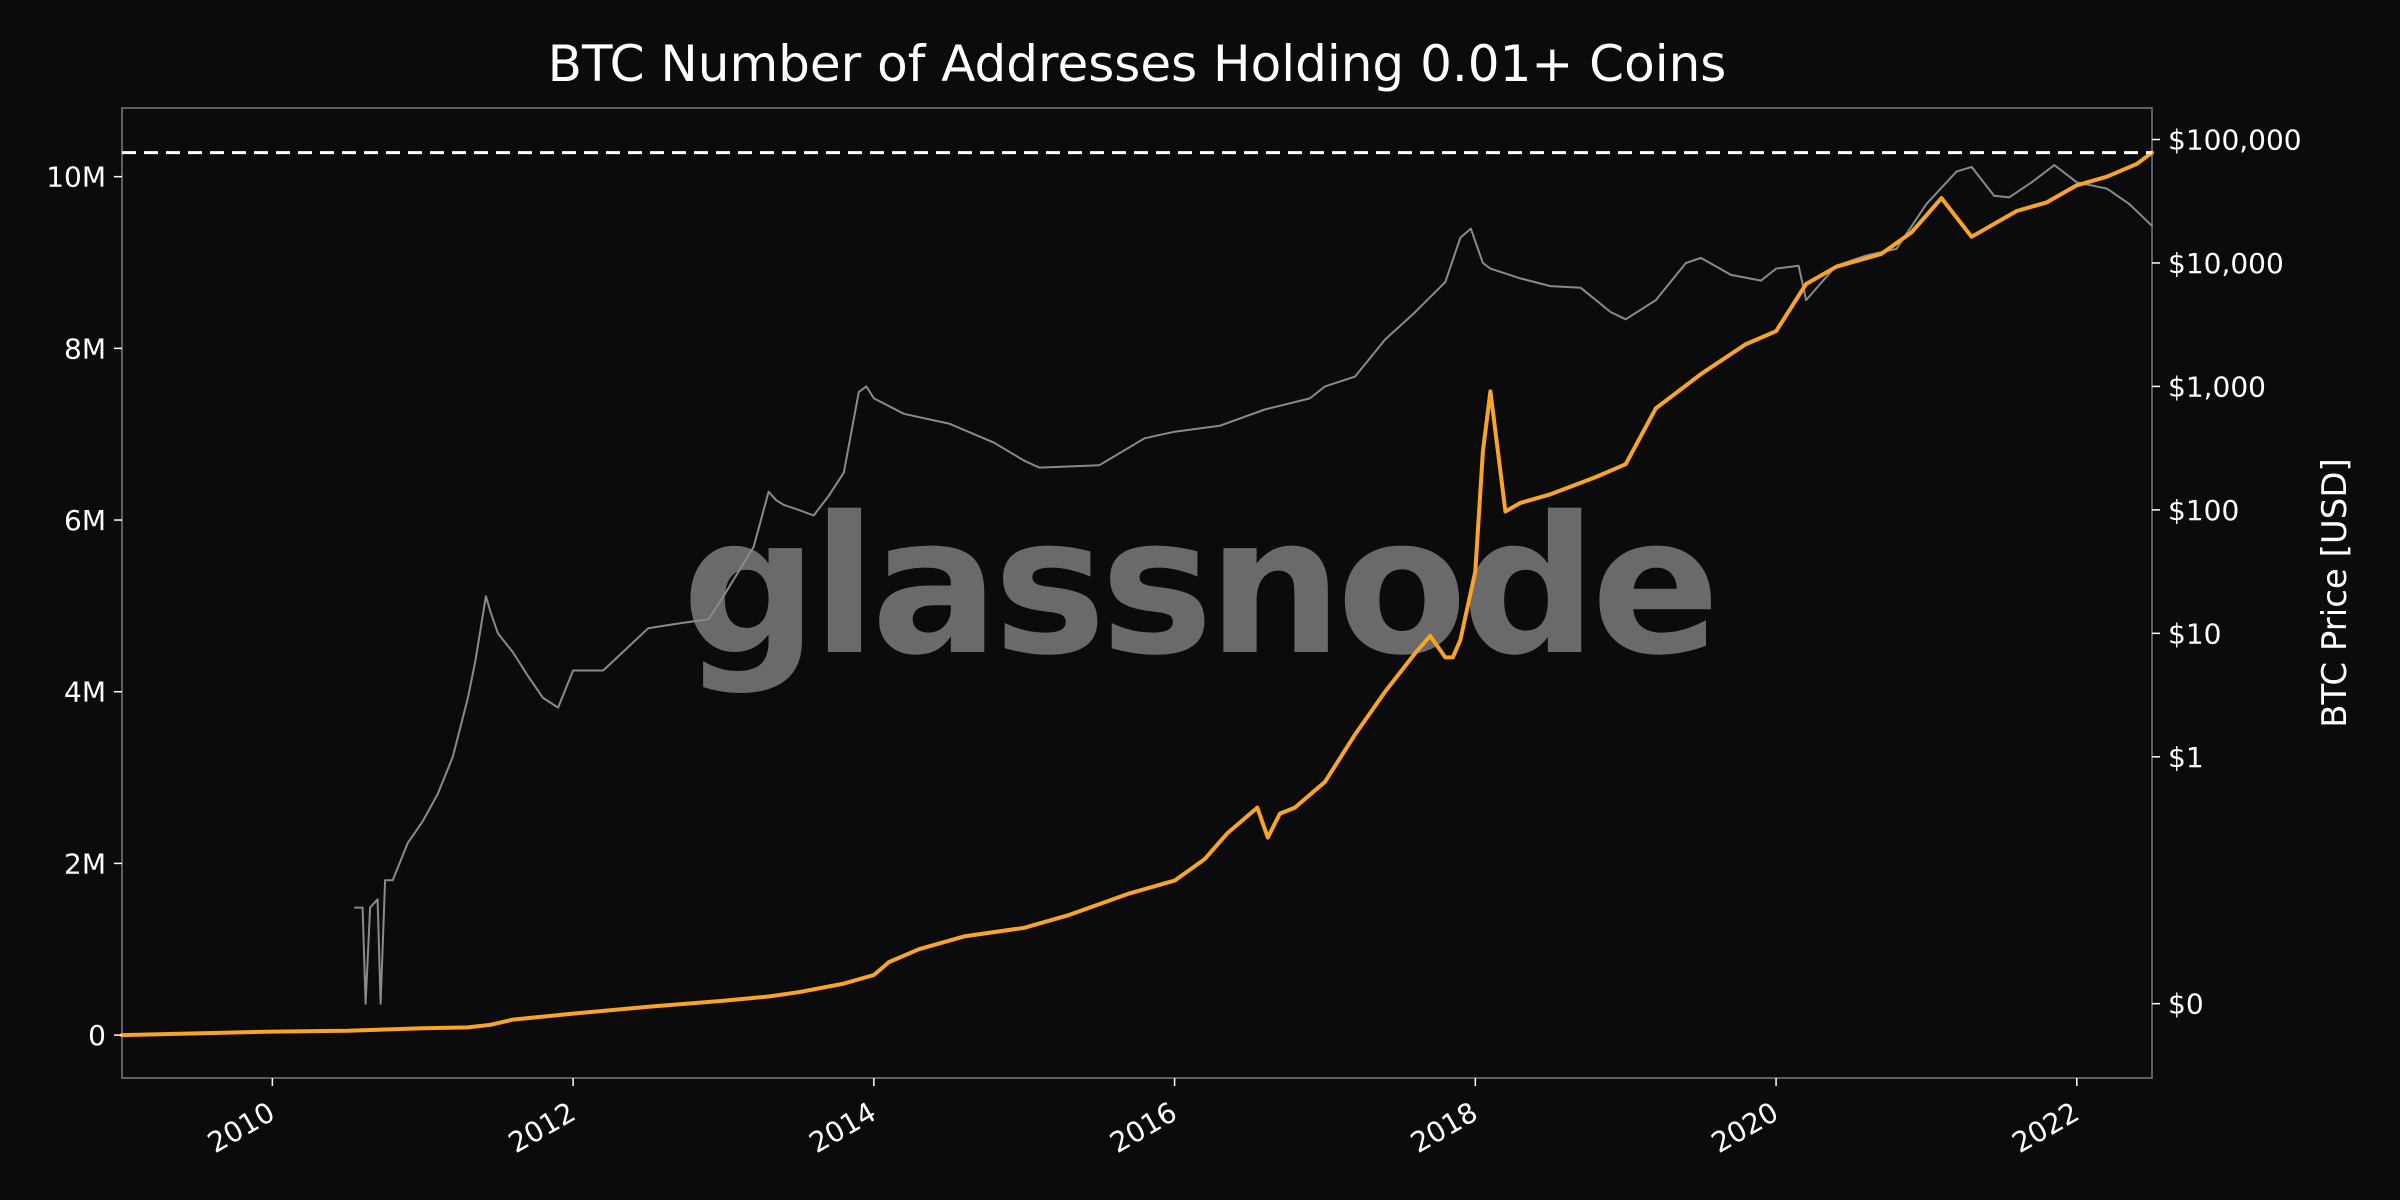 This screenshot has width=2400, height=1200. Describe the element at coordinates (85, 692) in the screenshot. I see `y-left-tick-label: 4M` at that location.